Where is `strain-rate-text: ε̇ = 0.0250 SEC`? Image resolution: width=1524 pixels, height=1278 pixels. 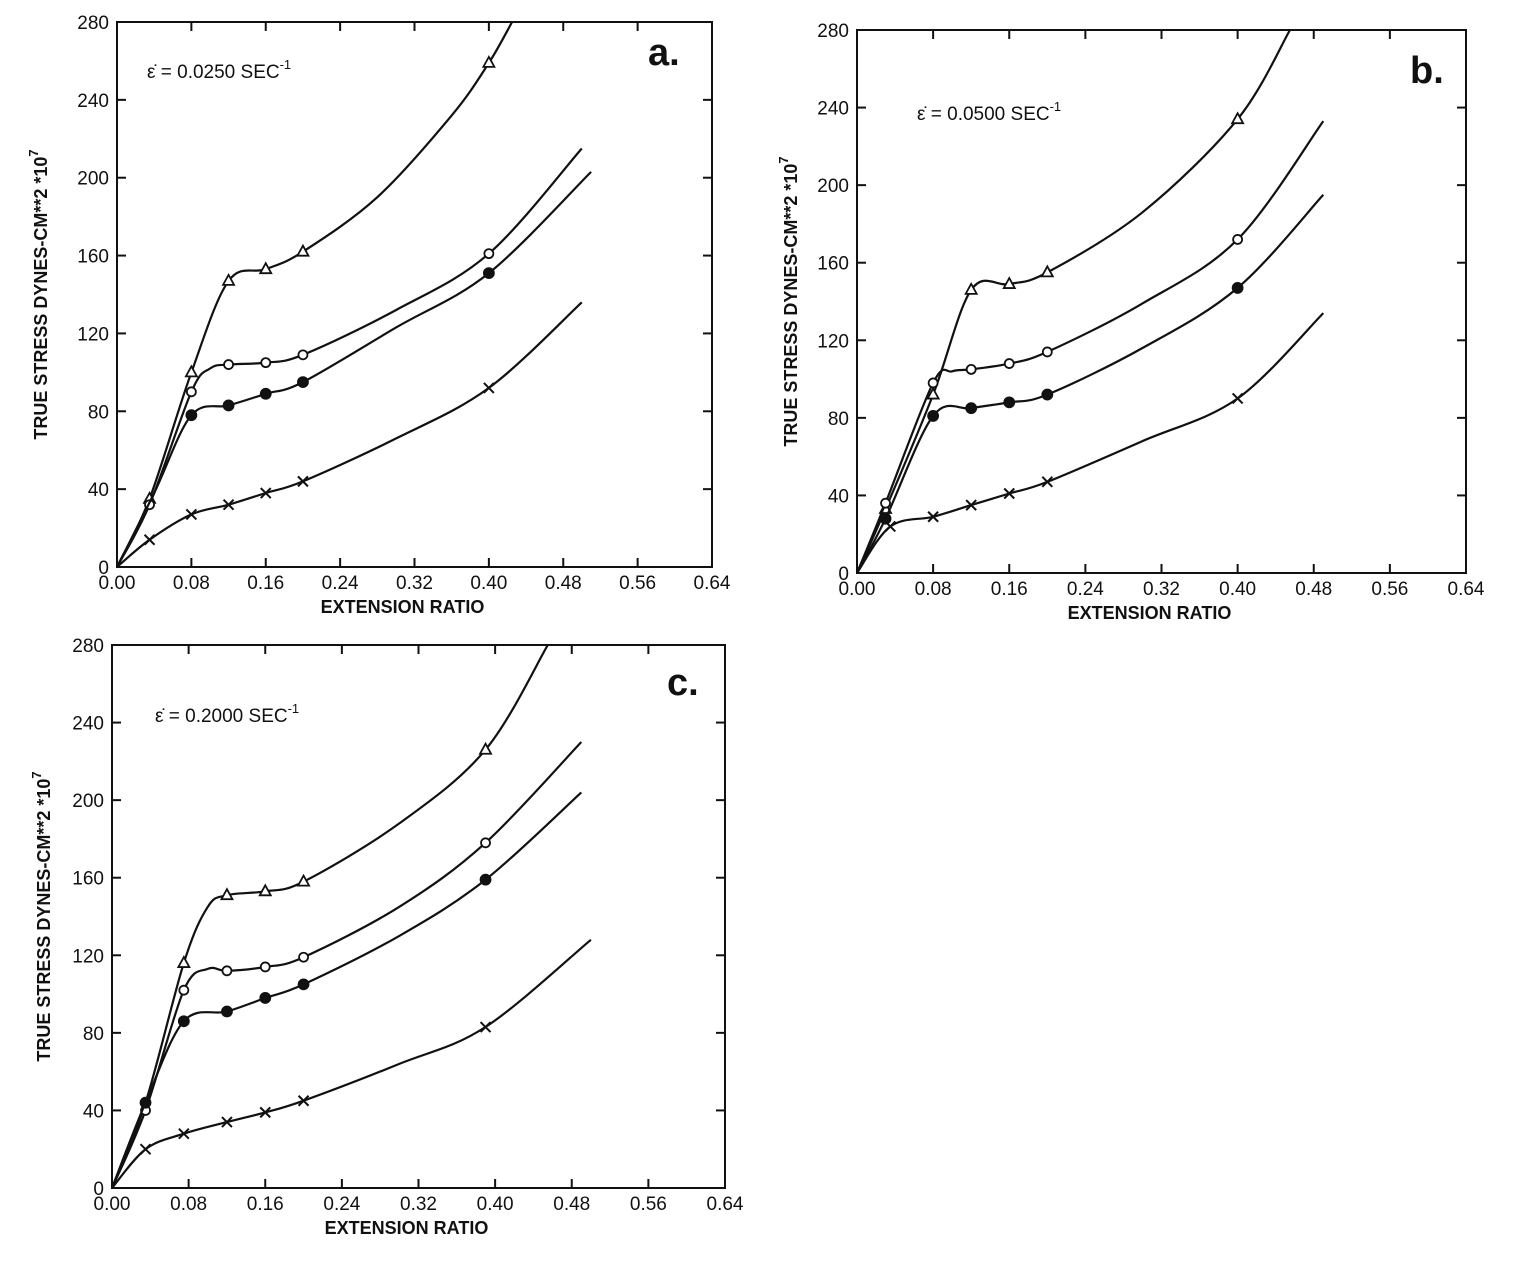
strain-rate-text: ε̇ = 0.0250 SEC is located at coordinates (213, 72).